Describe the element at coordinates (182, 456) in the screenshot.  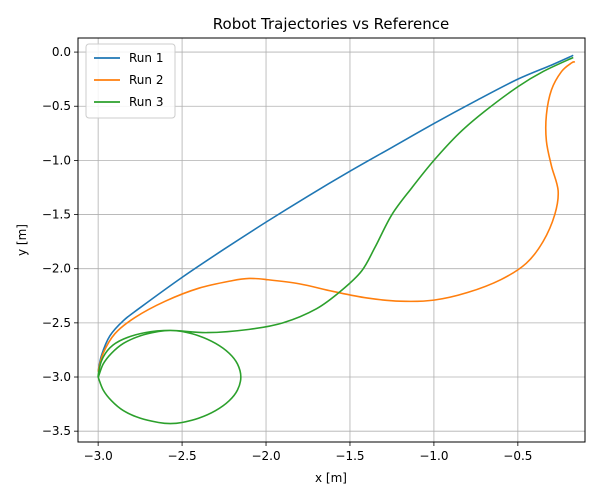
I see `x-tick-label: −2.5` at that location.